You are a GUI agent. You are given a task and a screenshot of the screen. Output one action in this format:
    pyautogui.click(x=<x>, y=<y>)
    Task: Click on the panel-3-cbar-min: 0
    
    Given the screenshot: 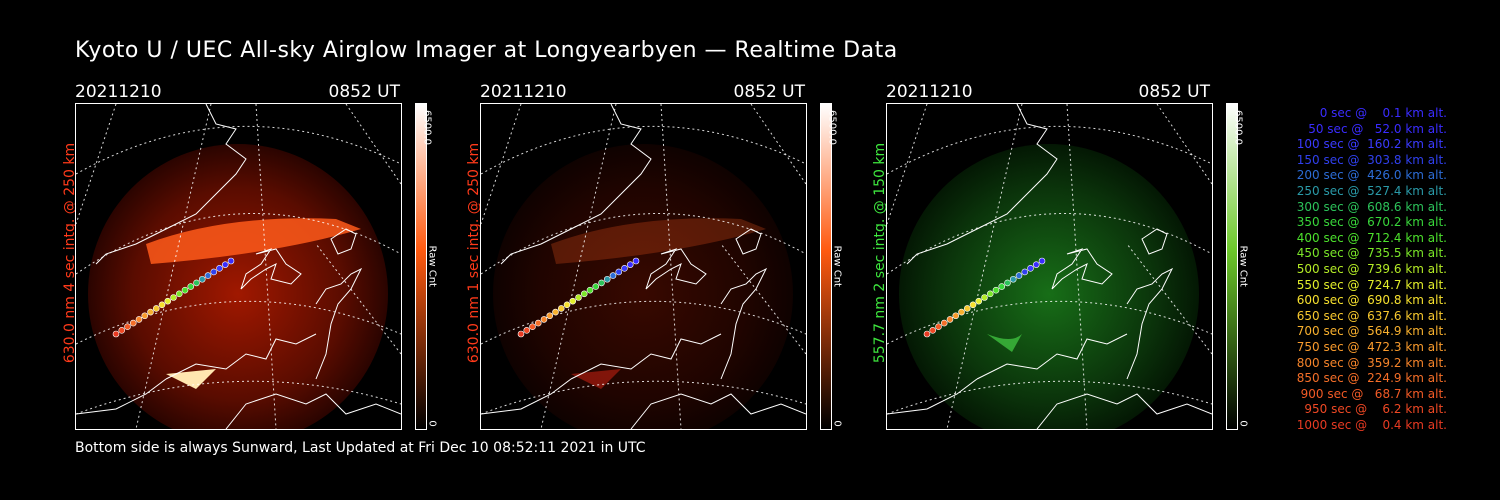 What is the action you would take?
    pyautogui.click(x=1243, y=423)
    